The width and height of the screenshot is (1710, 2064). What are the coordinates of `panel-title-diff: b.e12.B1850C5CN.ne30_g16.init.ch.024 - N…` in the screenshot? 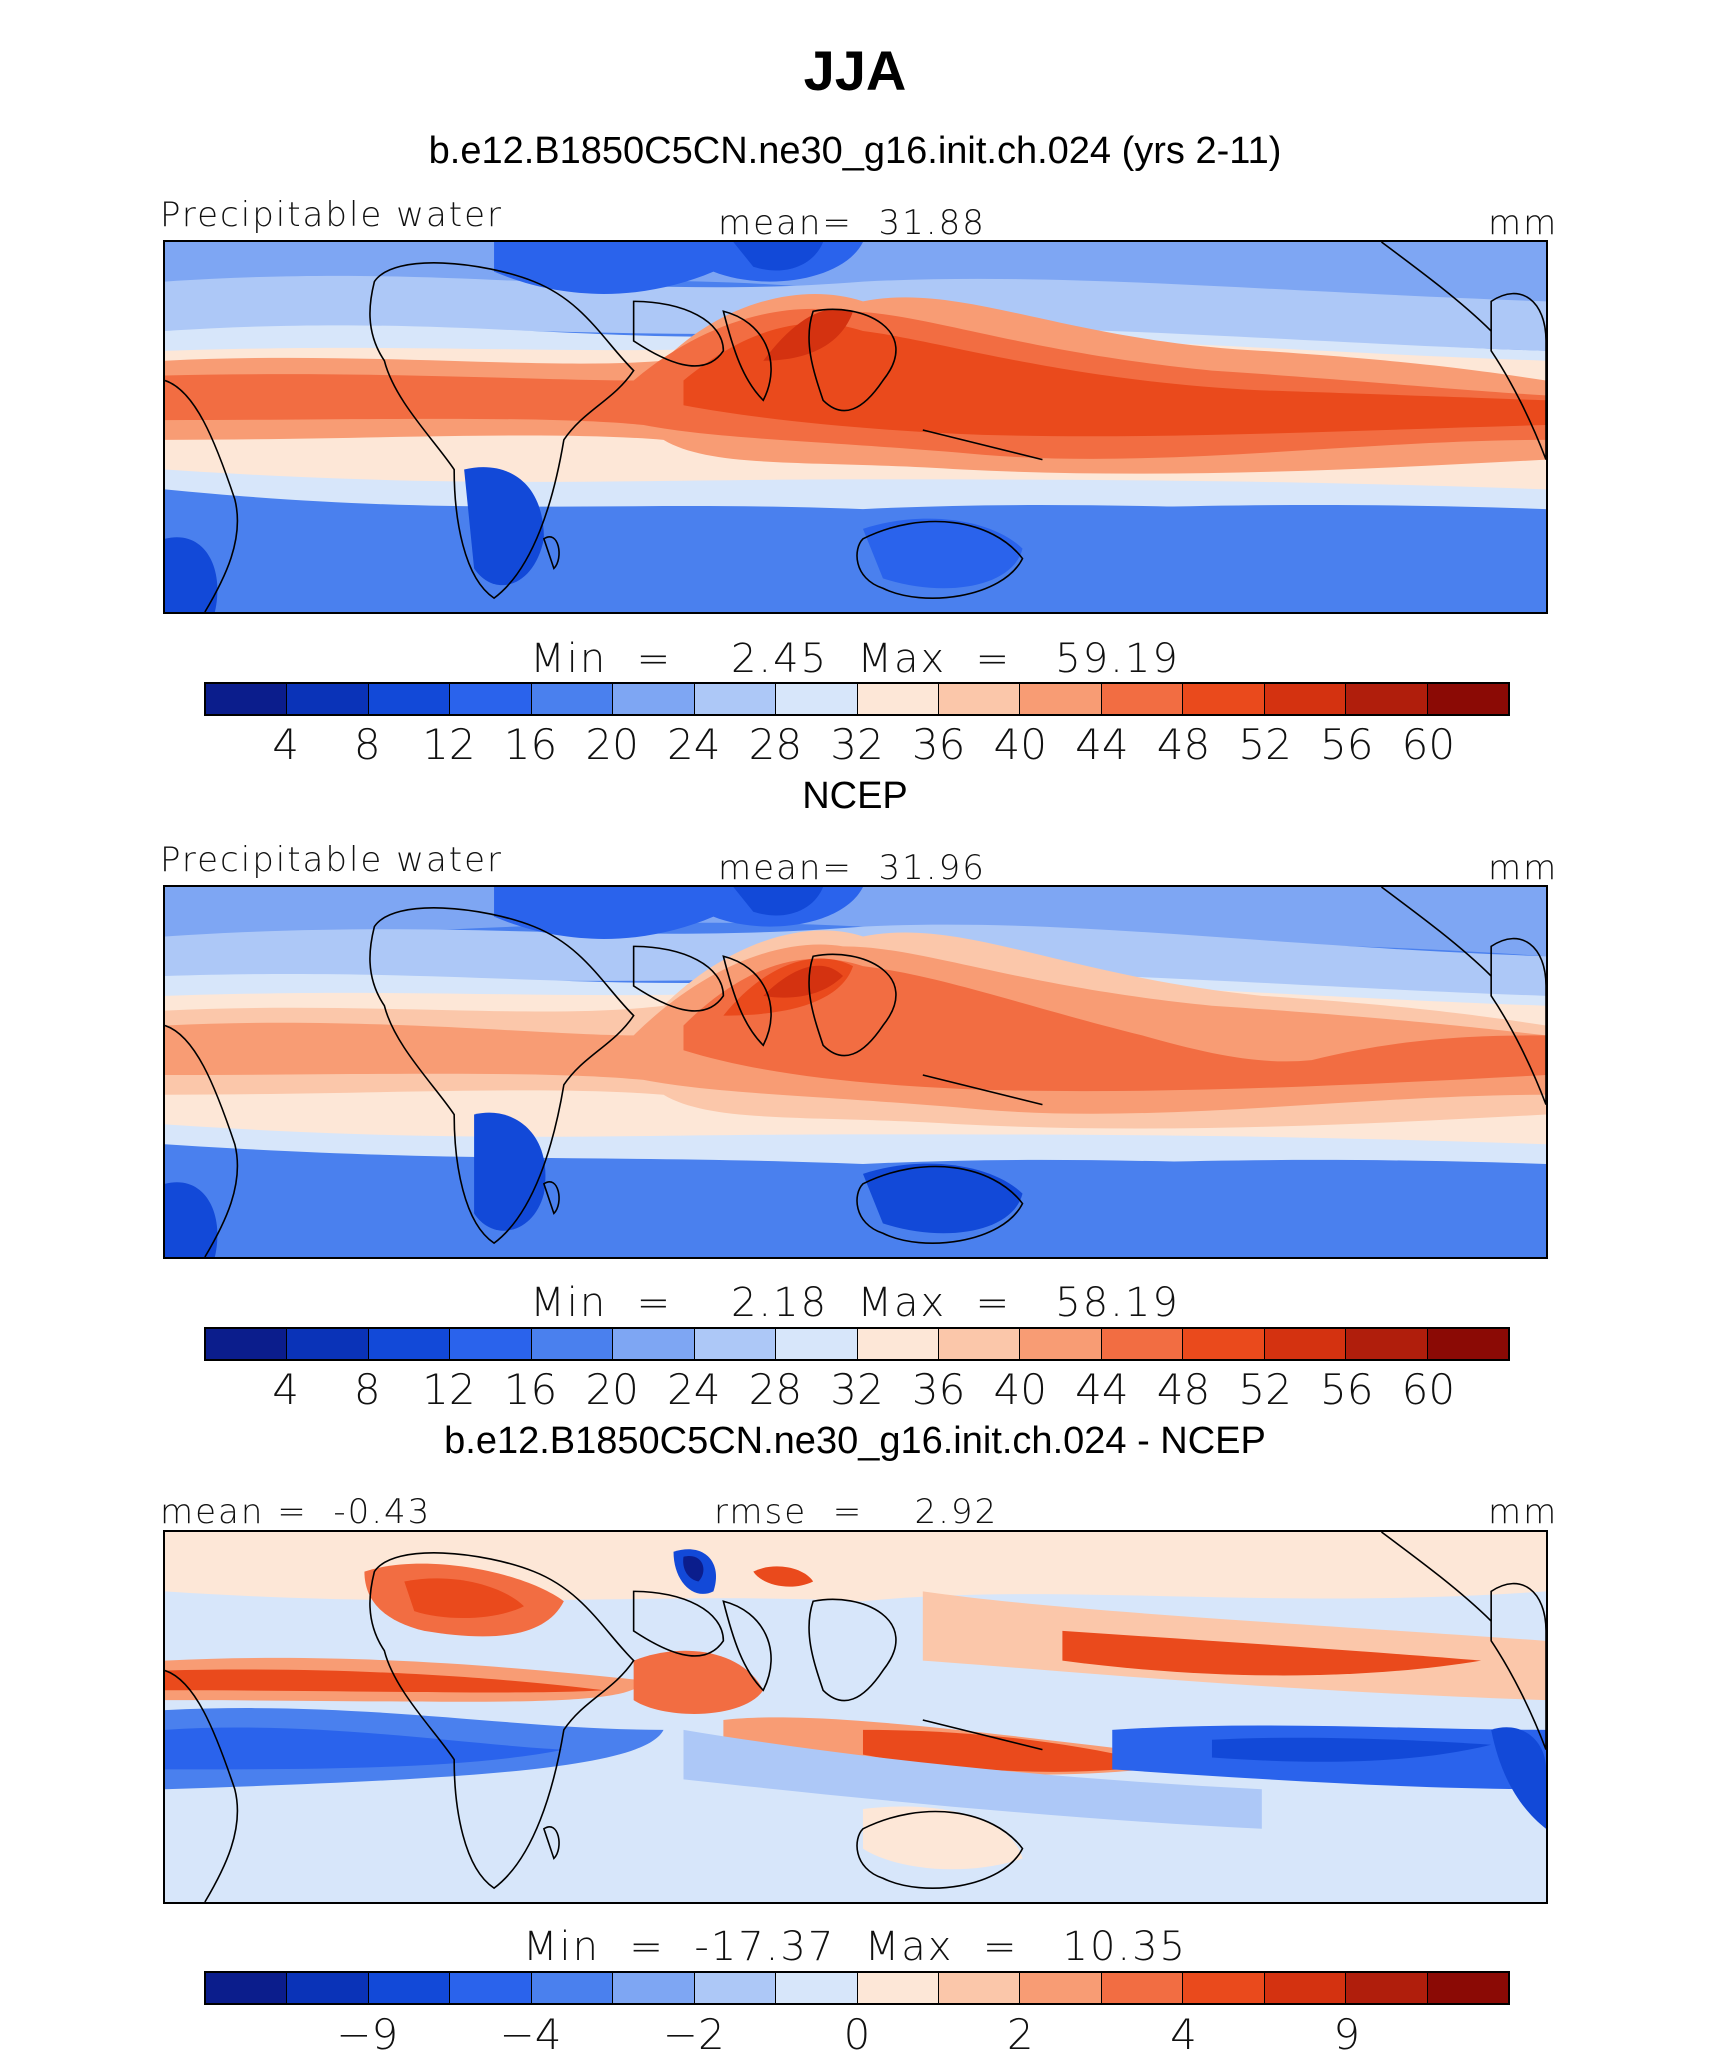 It's located at (855, 1441).